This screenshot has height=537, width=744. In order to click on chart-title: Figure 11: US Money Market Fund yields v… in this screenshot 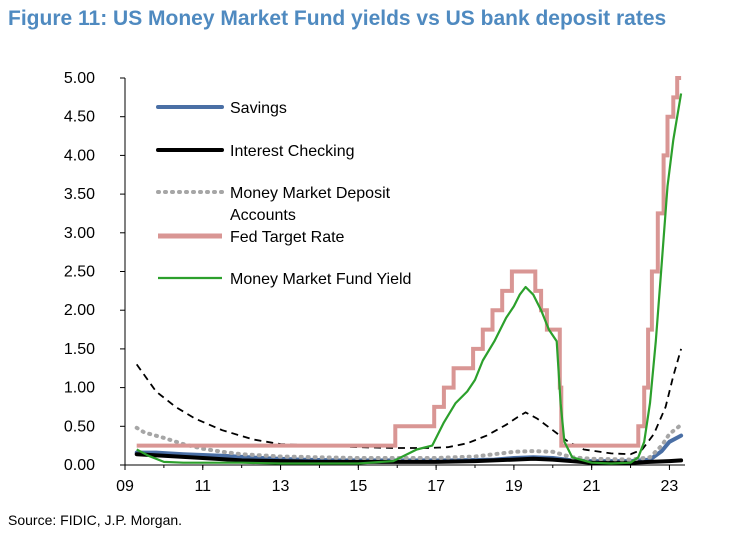, I will do `click(337, 18)`.